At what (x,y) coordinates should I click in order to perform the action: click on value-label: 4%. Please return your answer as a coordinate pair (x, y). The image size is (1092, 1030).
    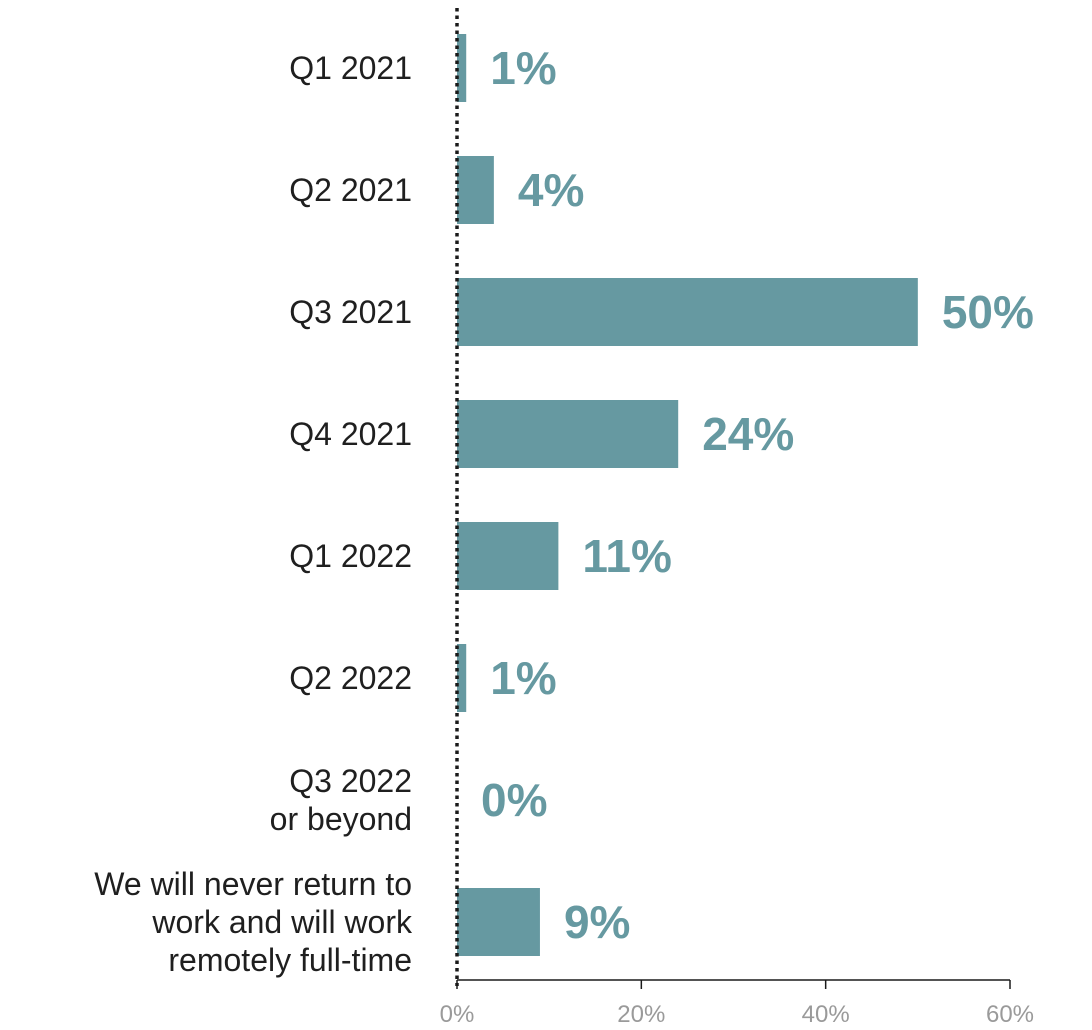
    Looking at the image, I should click on (551, 190).